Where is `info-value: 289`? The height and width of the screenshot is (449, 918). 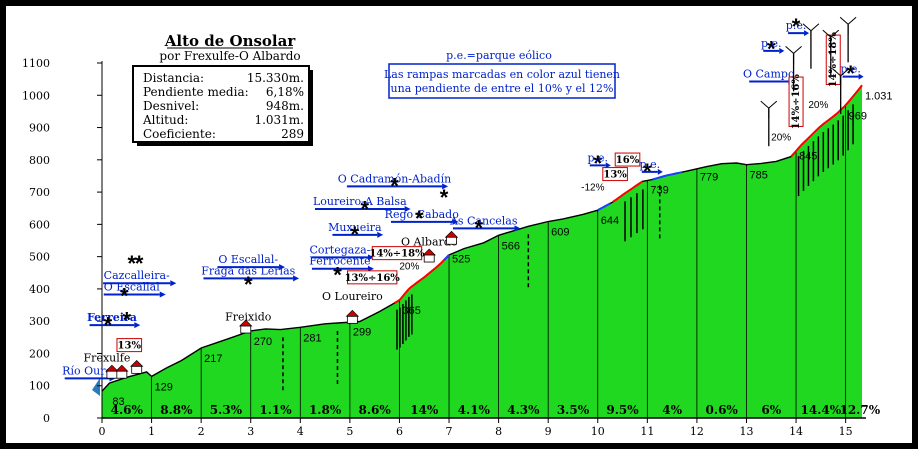 info-value: 289 is located at coordinates (292, 134).